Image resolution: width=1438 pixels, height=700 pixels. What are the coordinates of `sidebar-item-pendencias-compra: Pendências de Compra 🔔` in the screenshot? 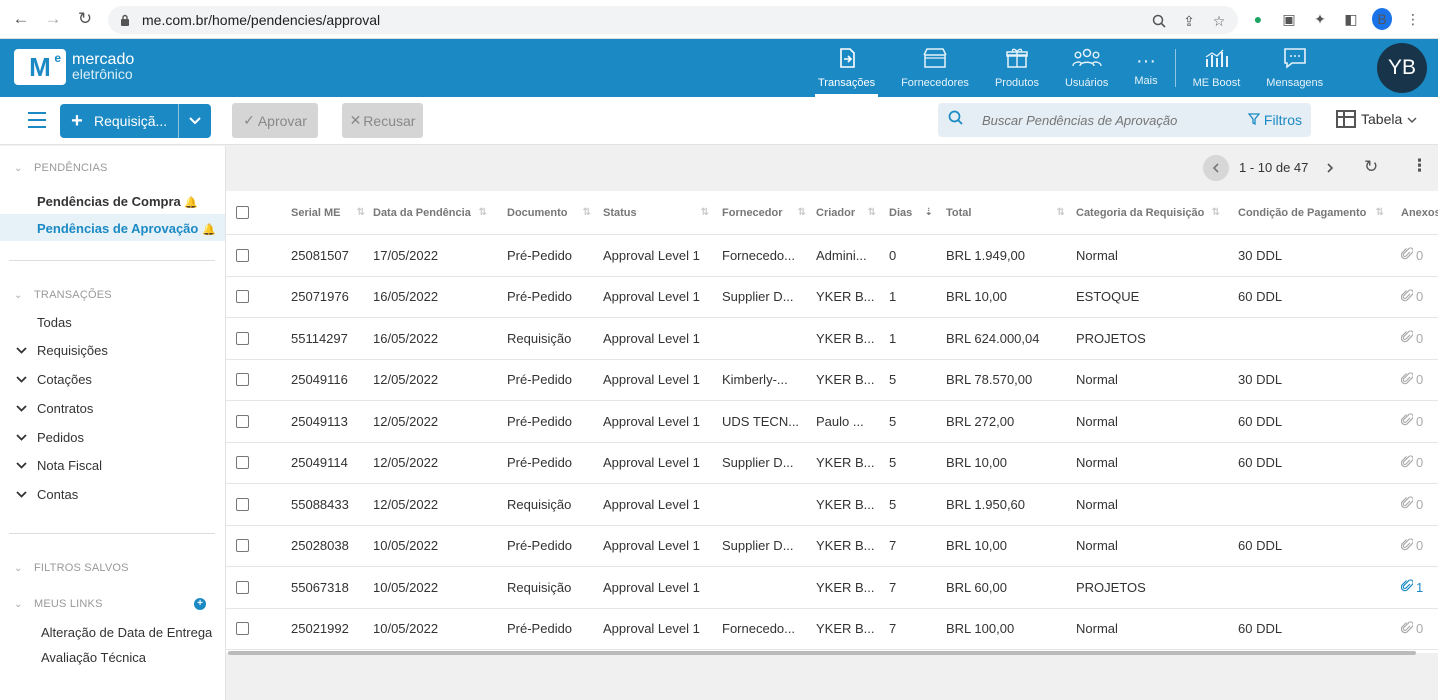 It's located at (118, 201).